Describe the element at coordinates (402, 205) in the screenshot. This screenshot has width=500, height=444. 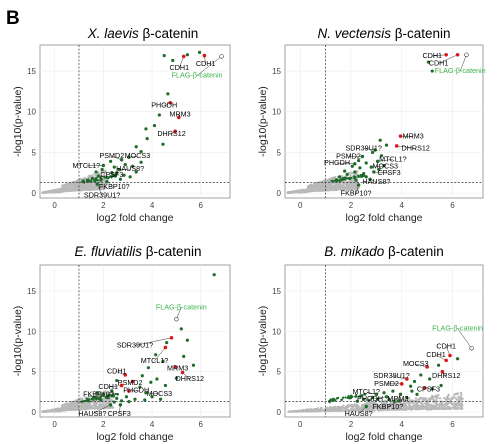
I see `x-tick-label: 4` at that location.